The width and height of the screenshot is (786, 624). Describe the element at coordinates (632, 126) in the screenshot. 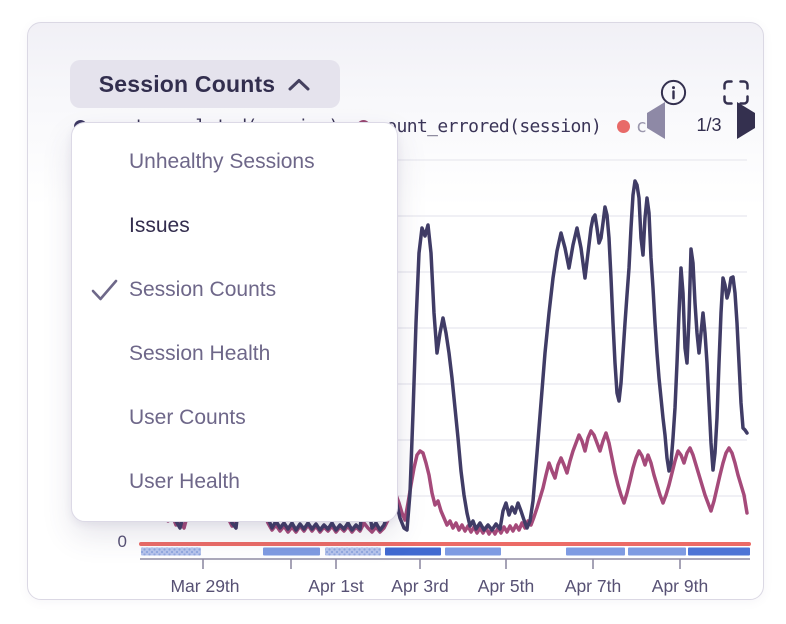

I see `legend-item: c` at that location.